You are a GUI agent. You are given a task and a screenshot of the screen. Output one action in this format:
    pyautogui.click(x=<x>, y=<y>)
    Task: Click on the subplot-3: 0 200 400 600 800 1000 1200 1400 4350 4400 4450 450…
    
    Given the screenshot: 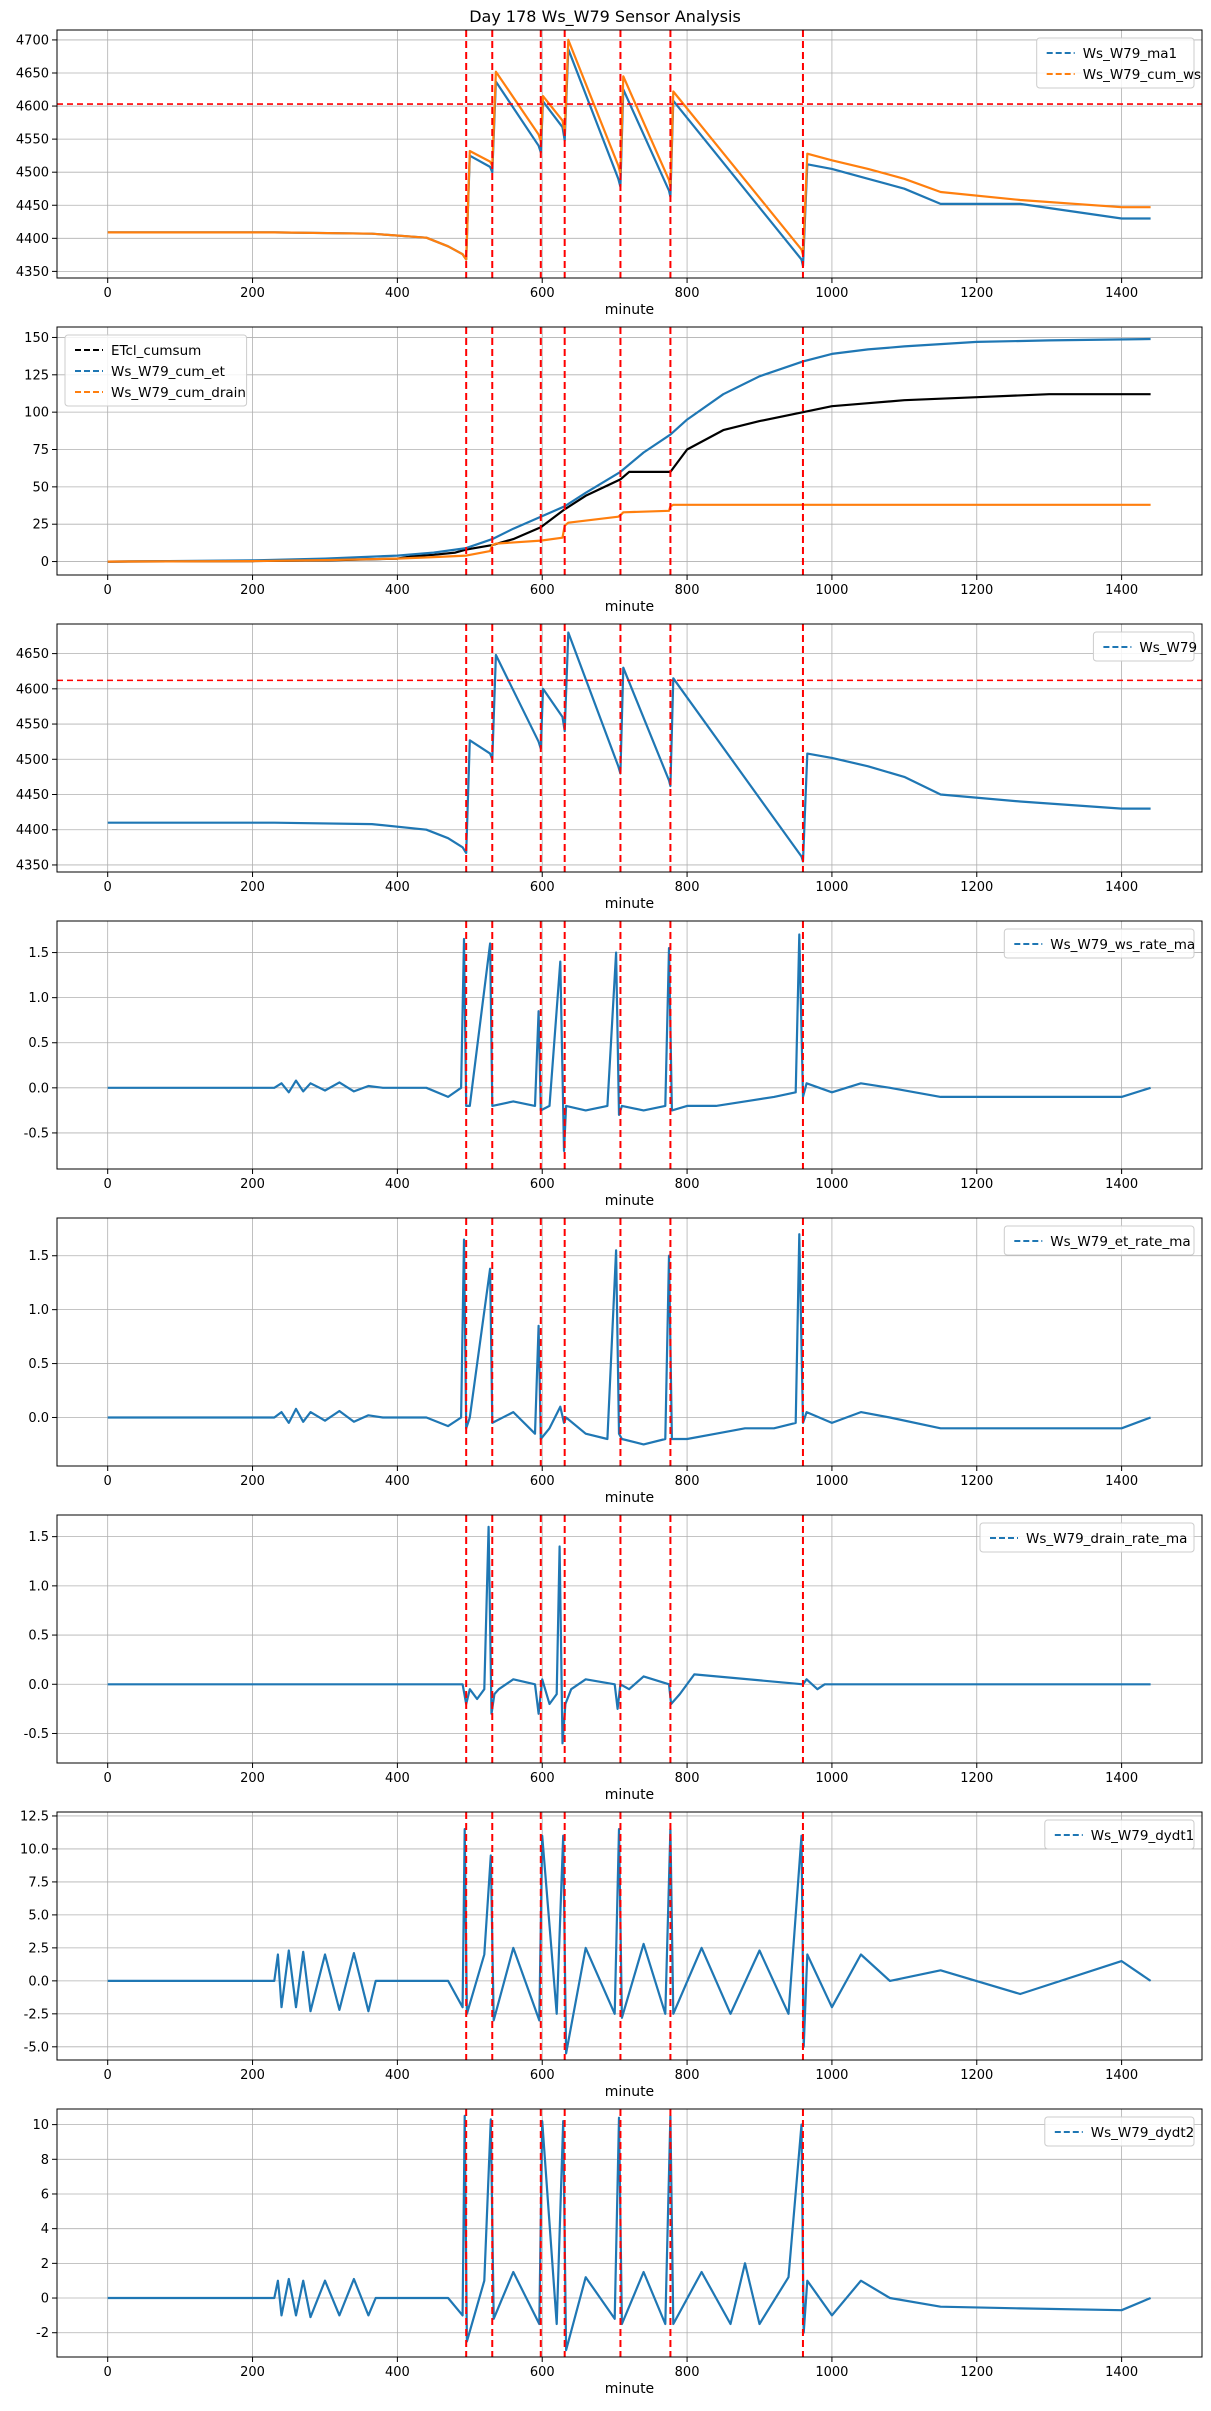 What is the action you would take?
    pyautogui.click(x=609, y=767)
    